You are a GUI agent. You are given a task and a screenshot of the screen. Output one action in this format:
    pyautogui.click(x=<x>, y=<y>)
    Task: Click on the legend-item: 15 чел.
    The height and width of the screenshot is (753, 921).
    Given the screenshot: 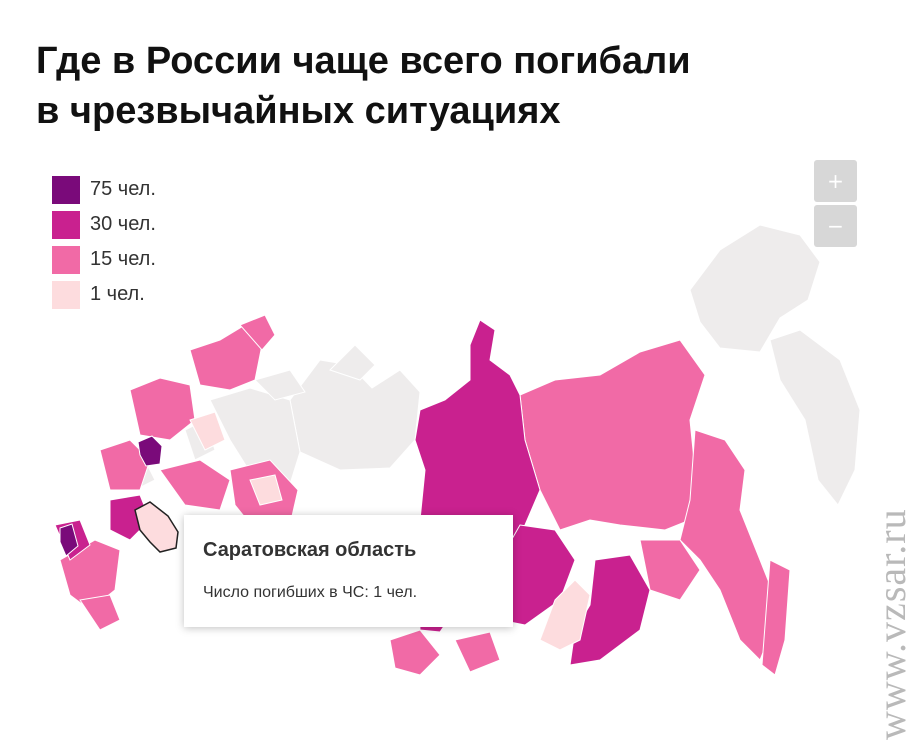 What is the action you would take?
    pyautogui.click(x=104, y=259)
    